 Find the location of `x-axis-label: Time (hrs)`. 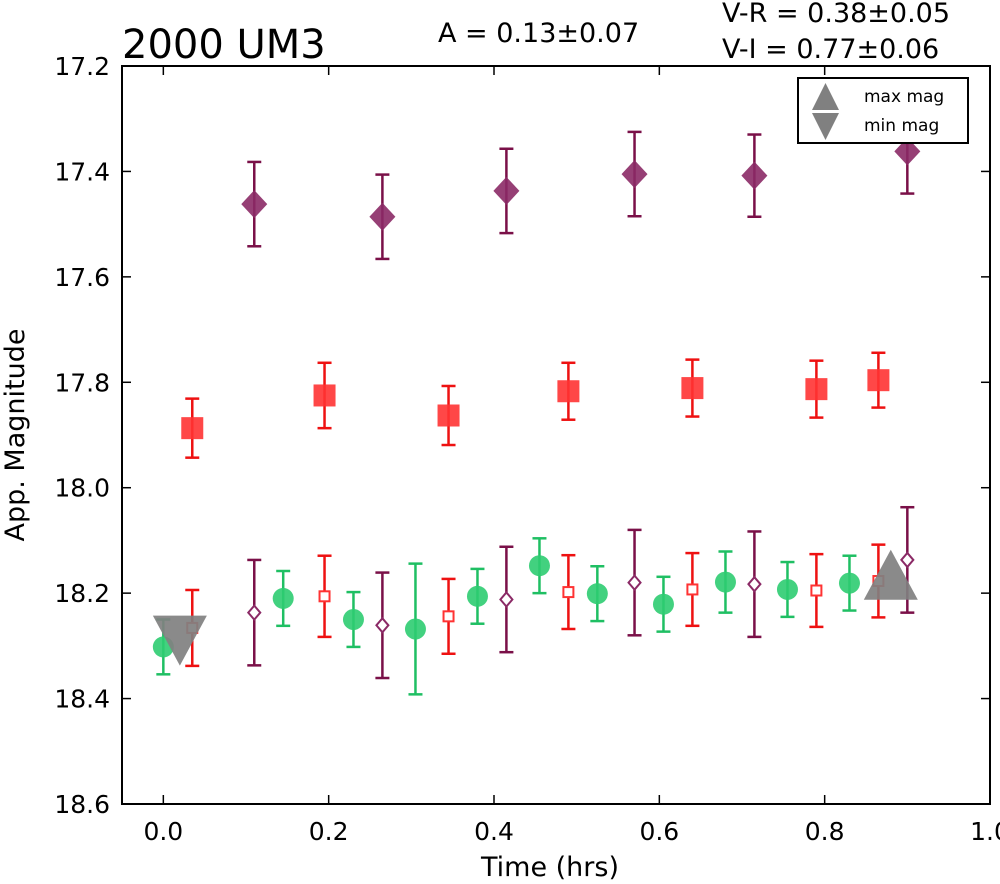

x-axis-label: Time (hrs) is located at coordinates (549, 867).